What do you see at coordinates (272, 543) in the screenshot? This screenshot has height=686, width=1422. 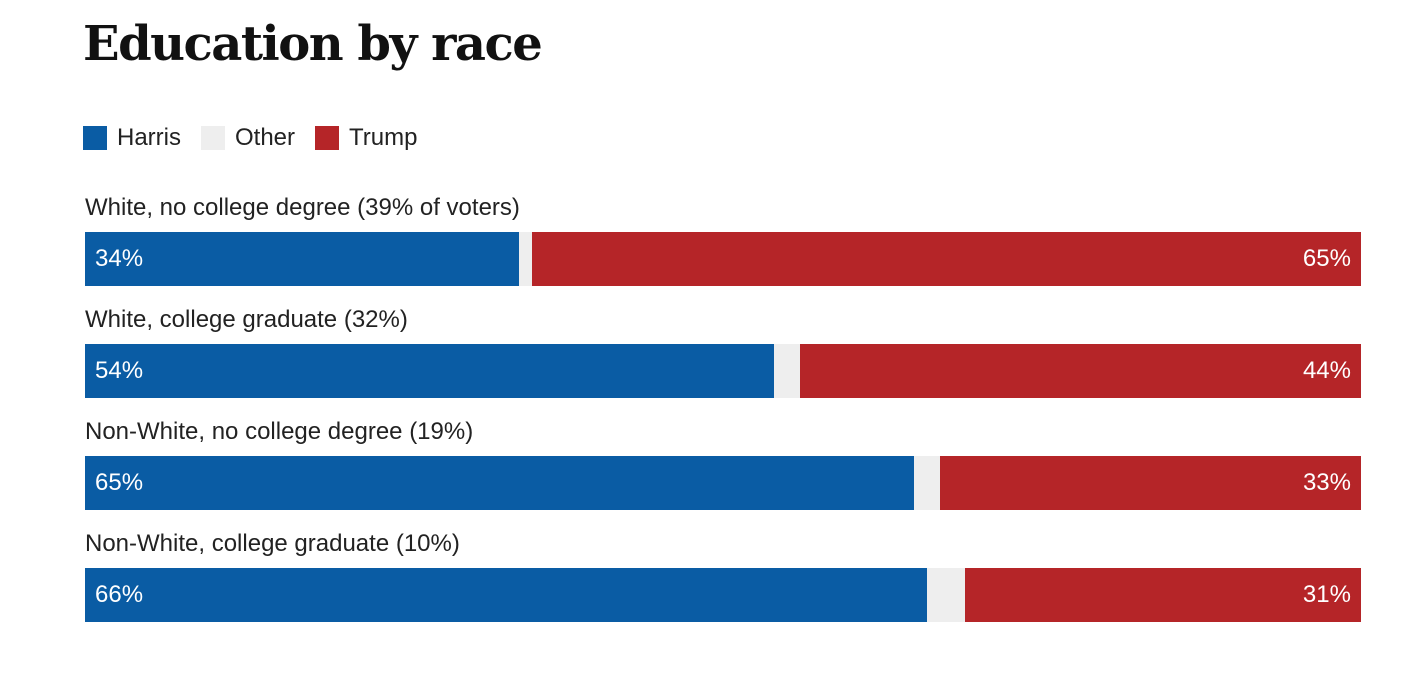 I see `category-label: Non-White, college graduate (10%)` at bounding box center [272, 543].